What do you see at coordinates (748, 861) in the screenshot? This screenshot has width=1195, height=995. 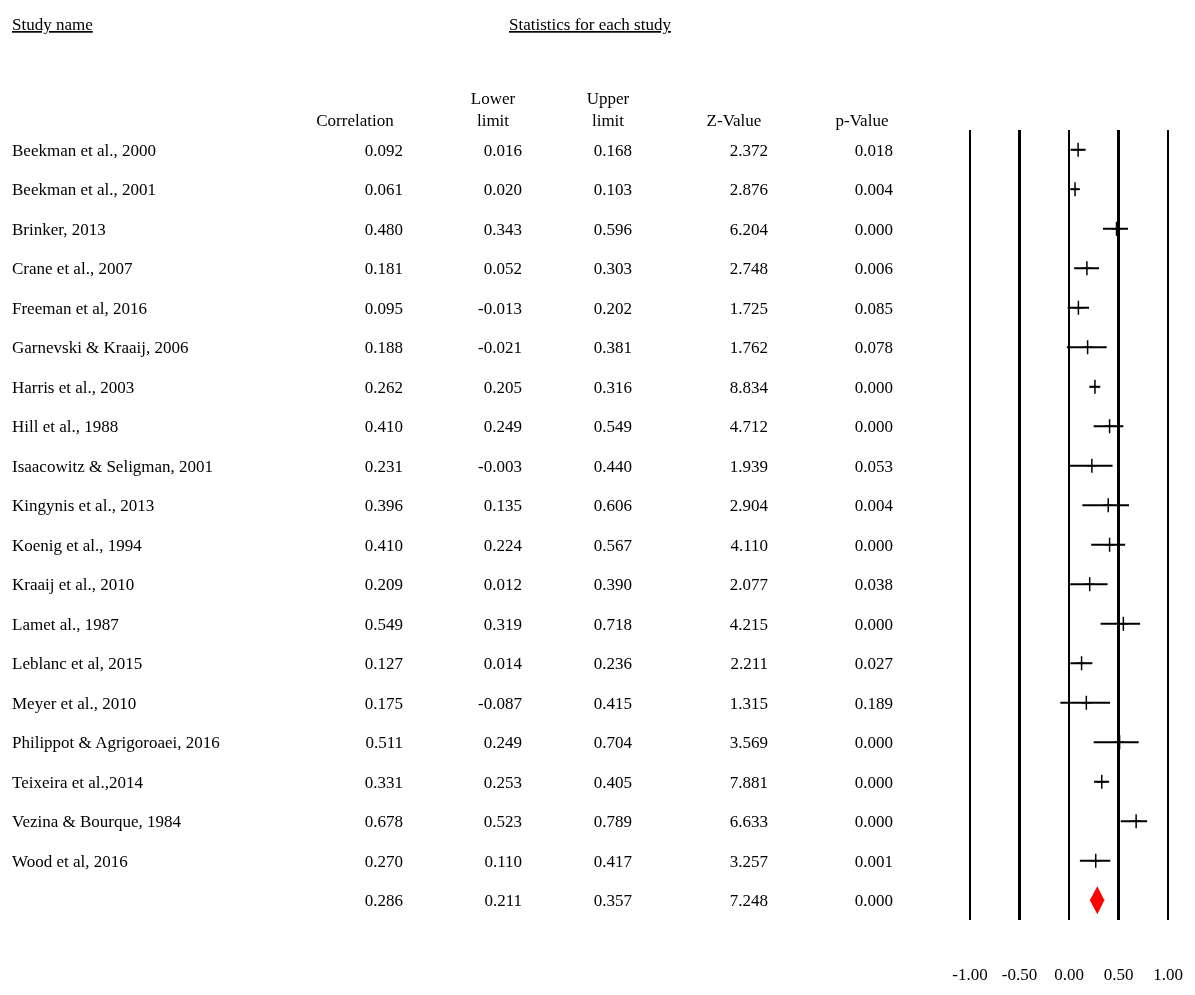 I see `text: 3.257` at bounding box center [748, 861].